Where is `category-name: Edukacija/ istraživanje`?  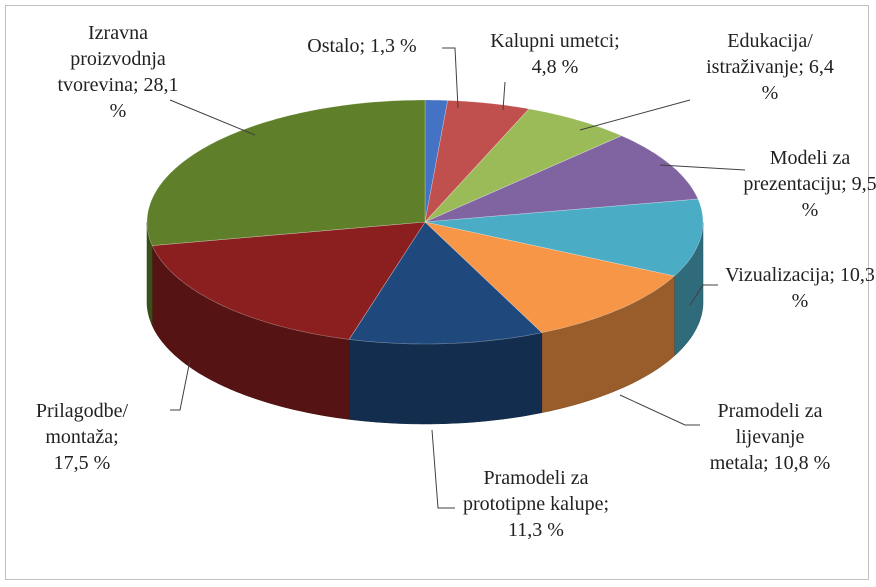
category-name: Edukacija/ istraživanje is located at coordinates (759, 54).